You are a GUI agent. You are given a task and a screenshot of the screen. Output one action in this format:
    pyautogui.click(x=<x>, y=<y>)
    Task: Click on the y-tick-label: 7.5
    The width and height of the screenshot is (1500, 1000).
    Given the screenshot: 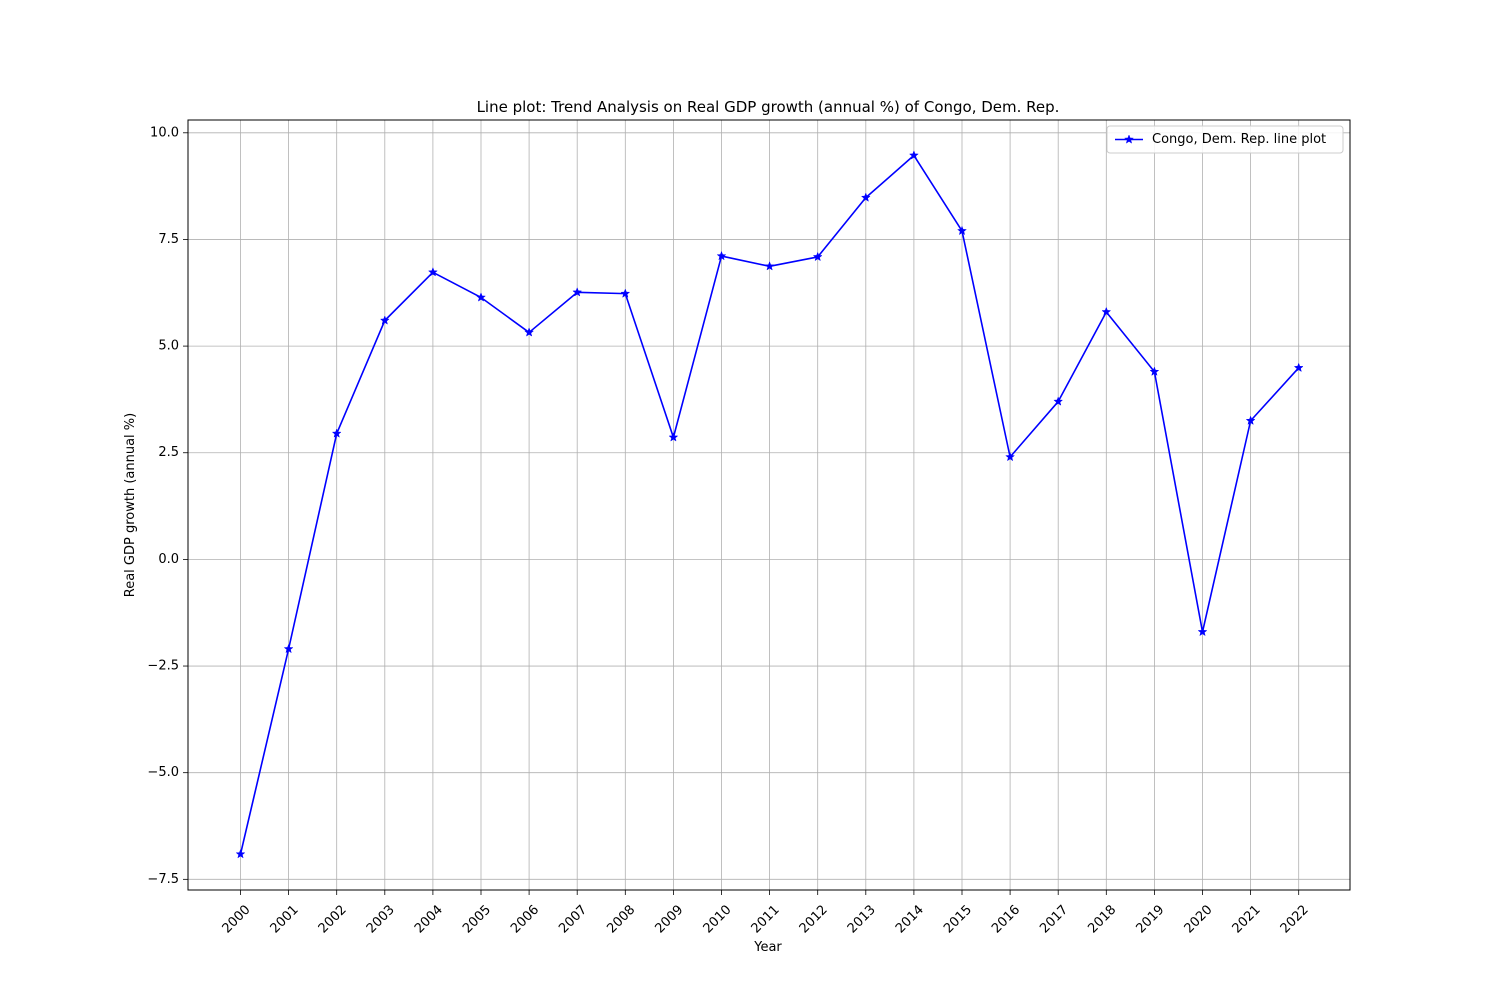 What is the action you would take?
    pyautogui.click(x=168, y=239)
    